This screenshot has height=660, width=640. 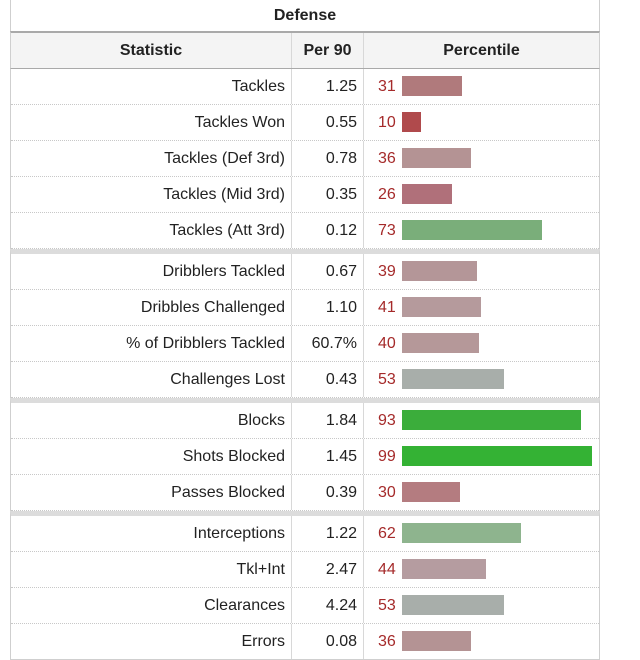 I want to click on percentile-cell: 26, so click(x=481, y=194).